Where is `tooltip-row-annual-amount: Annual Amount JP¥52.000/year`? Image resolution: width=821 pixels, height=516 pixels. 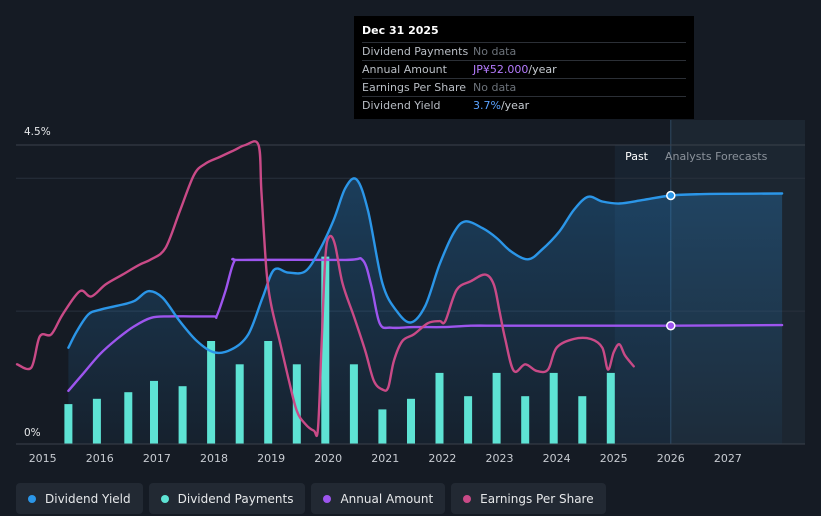 tooltip-row-annual-amount: Annual Amount JP¥52.000/year is located at coordinates (524, 69).